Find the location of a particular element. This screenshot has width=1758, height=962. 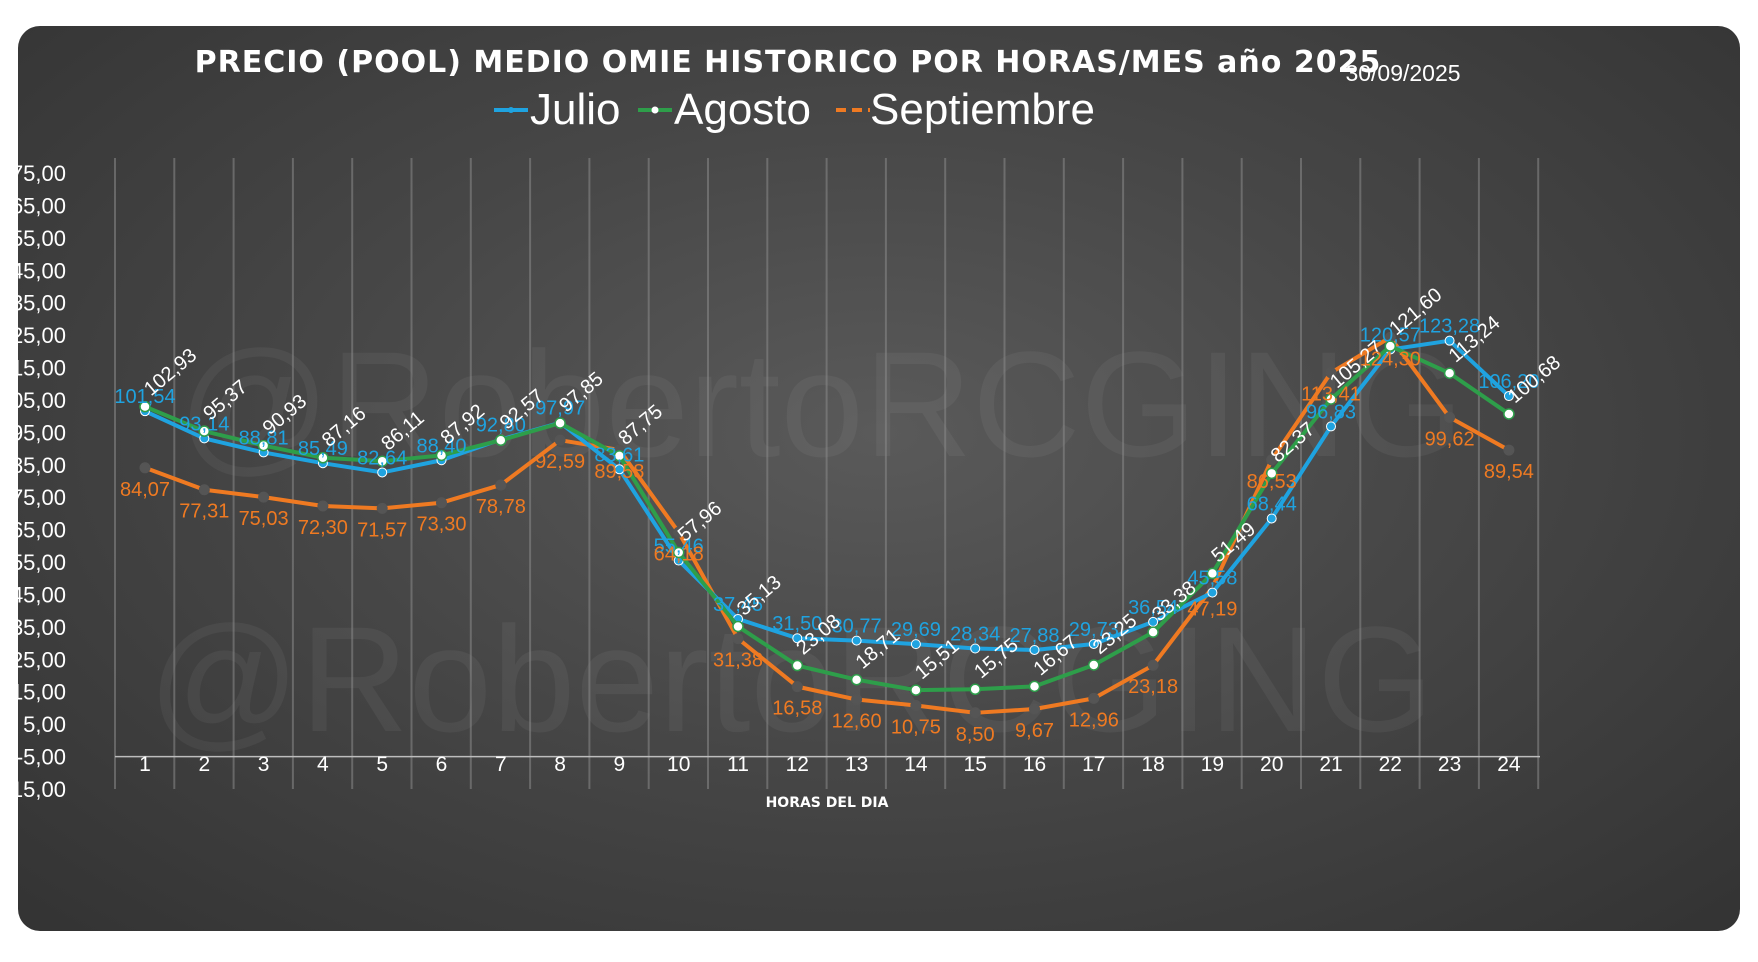

data-label-septiembre: 75,03 is located at coordinates (264, 519).